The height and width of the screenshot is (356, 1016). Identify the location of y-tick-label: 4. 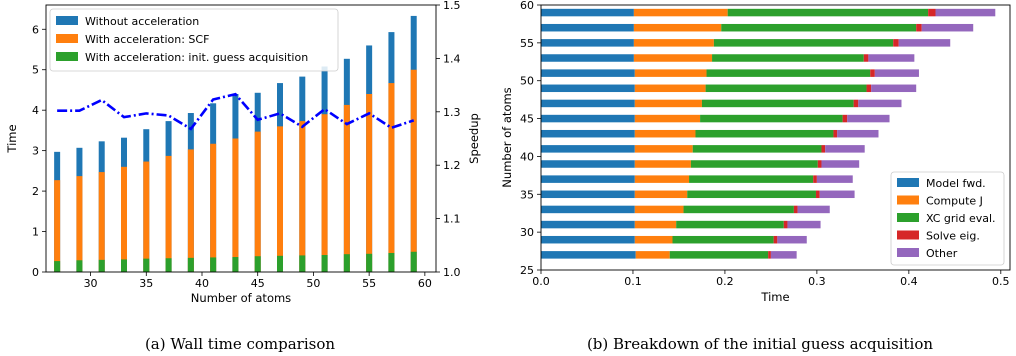
(35, 110).